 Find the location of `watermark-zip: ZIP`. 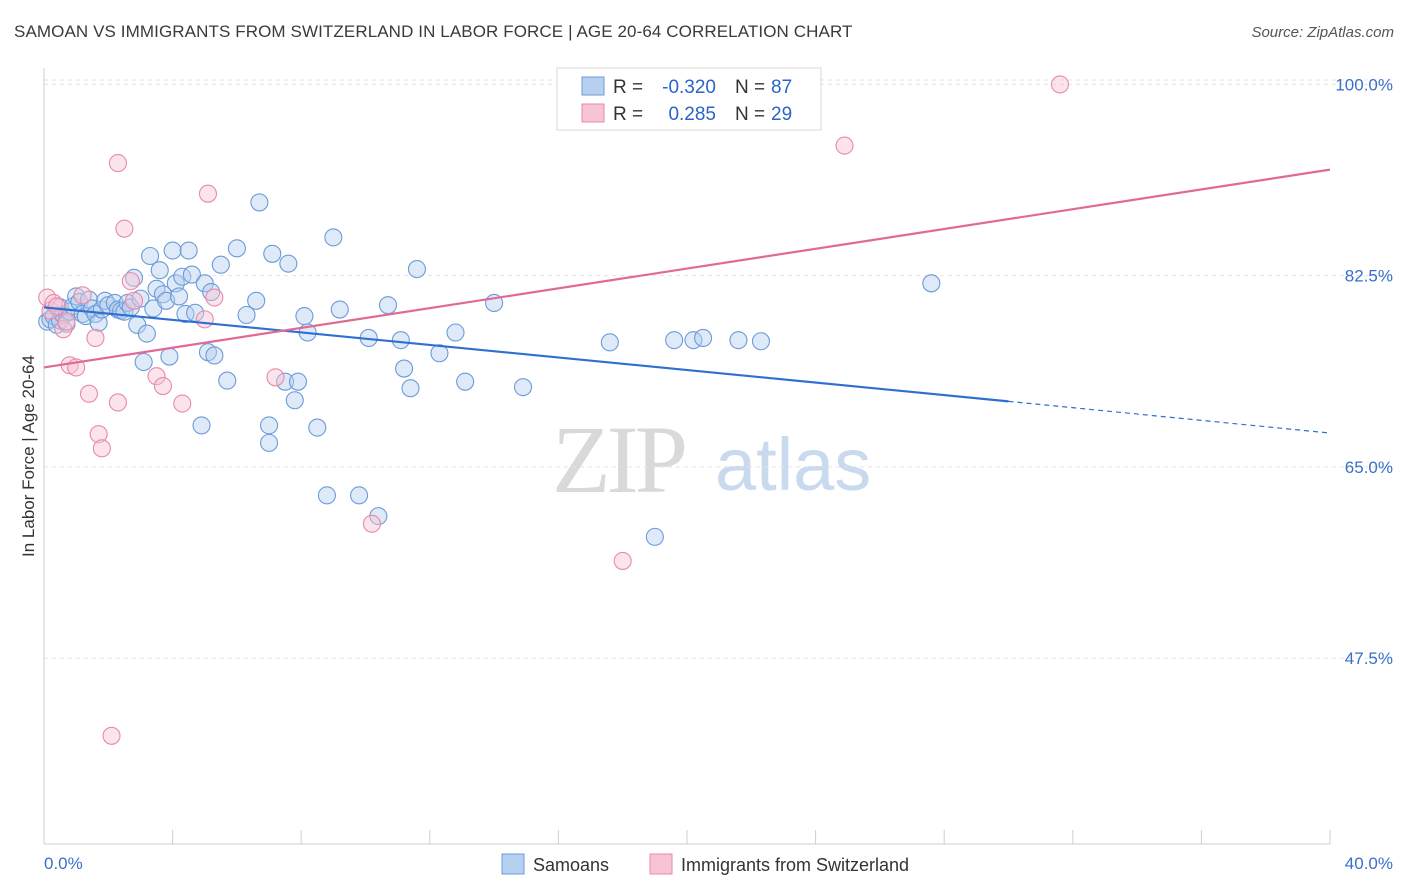

watermark-zip: ZIP is located at coordinates (618, 459).